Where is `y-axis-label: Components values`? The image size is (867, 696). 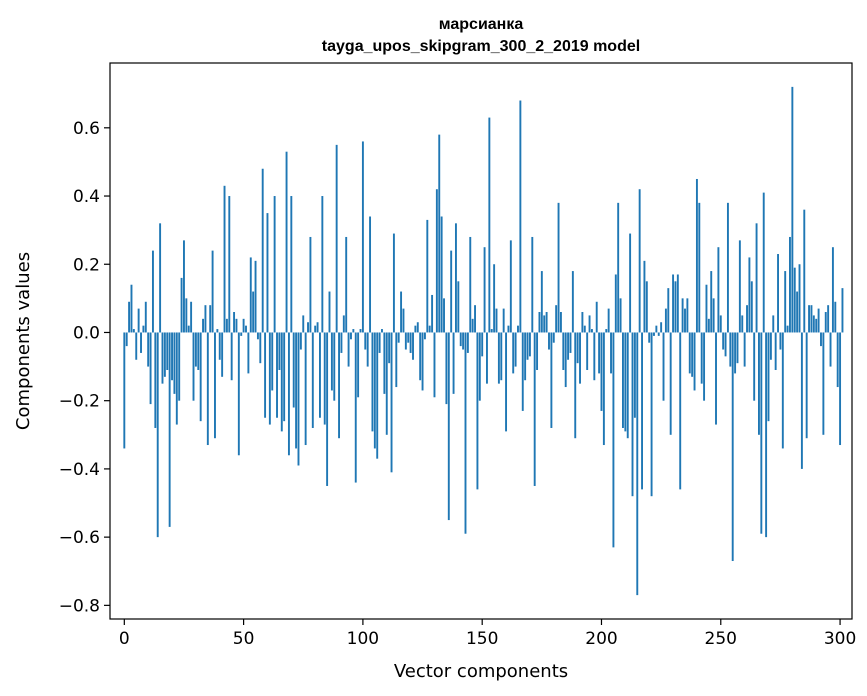 y-axis-label: Components values is located at coordinates (23, 341).